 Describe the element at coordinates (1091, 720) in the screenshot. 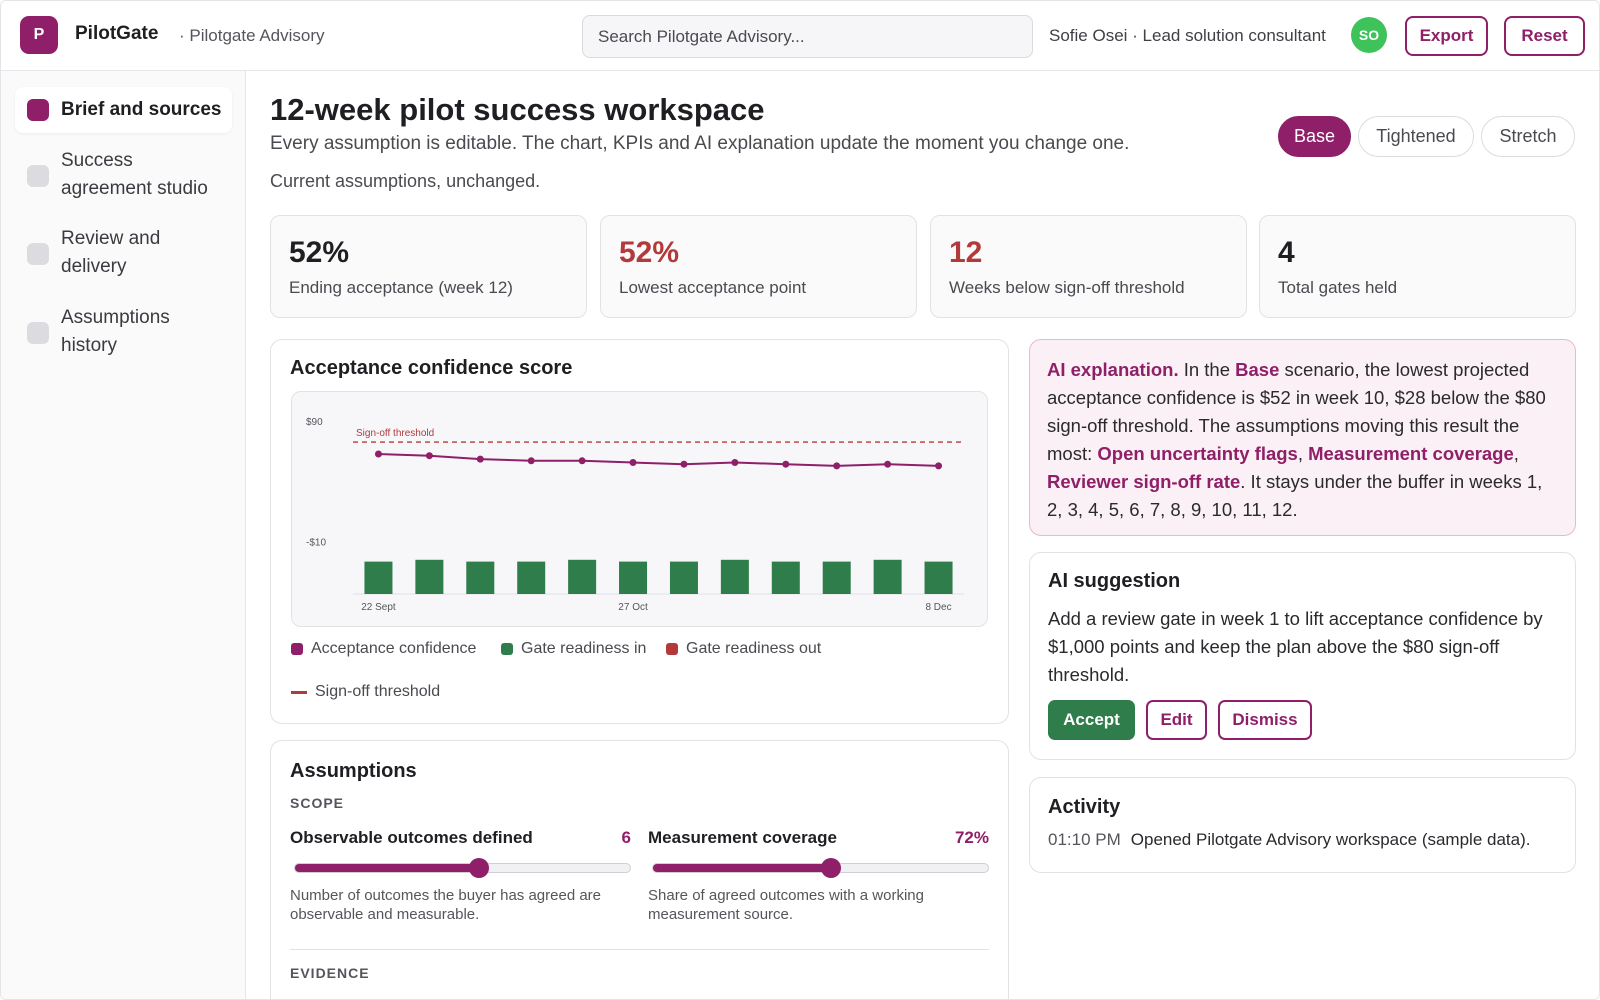

I see `accept-button: Accept` at that location.